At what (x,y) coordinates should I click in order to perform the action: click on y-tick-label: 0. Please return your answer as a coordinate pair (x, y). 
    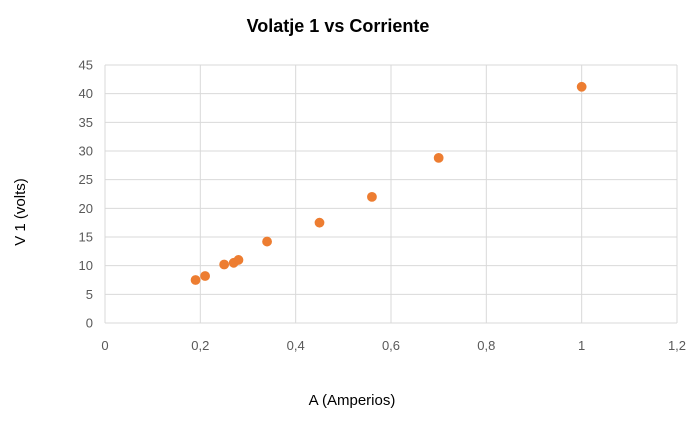
    Looking at the image, I should click on (89, 323).